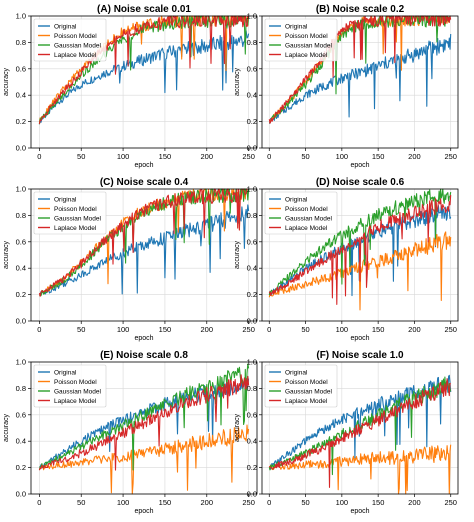 The width and height of the screenshot is (474, 522). Describe the element at coordinates (144, 77) in the screenshot. I see `series-line-original` at that location.